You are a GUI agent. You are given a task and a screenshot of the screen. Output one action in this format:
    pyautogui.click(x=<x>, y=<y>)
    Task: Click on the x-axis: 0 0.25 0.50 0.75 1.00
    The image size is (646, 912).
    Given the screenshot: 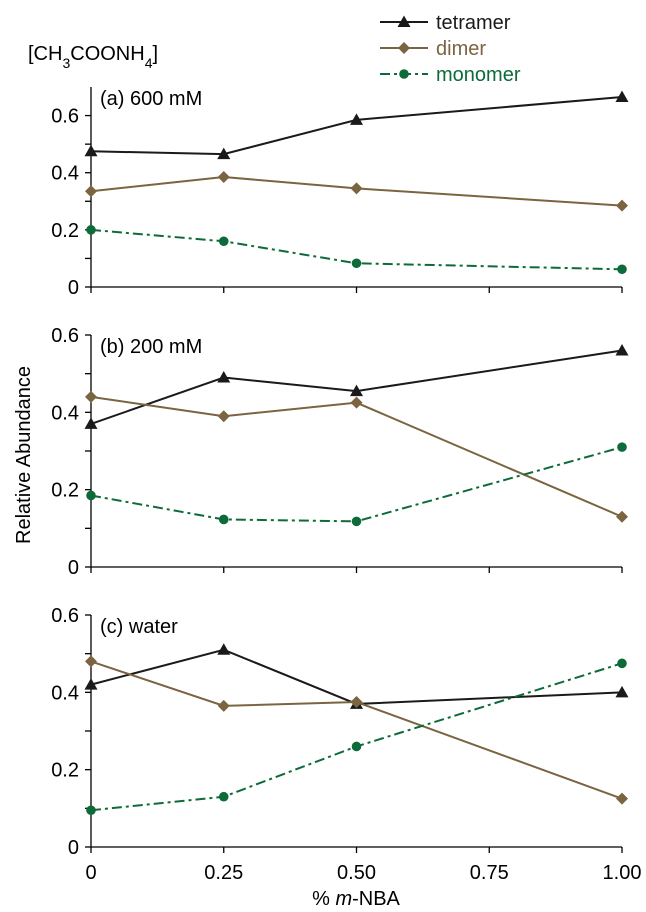 What is the action you would take?
    pyautogui.click(x=363, y=873)
    